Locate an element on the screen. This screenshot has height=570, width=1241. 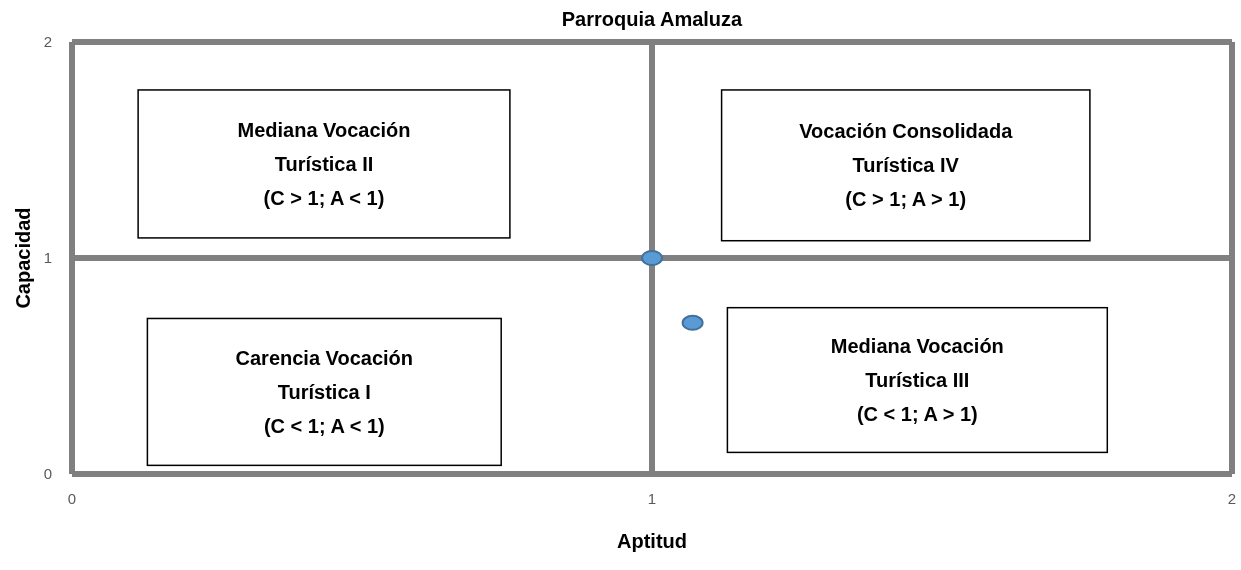
x-tick-label: 1 is located at coordinates (652, 498).